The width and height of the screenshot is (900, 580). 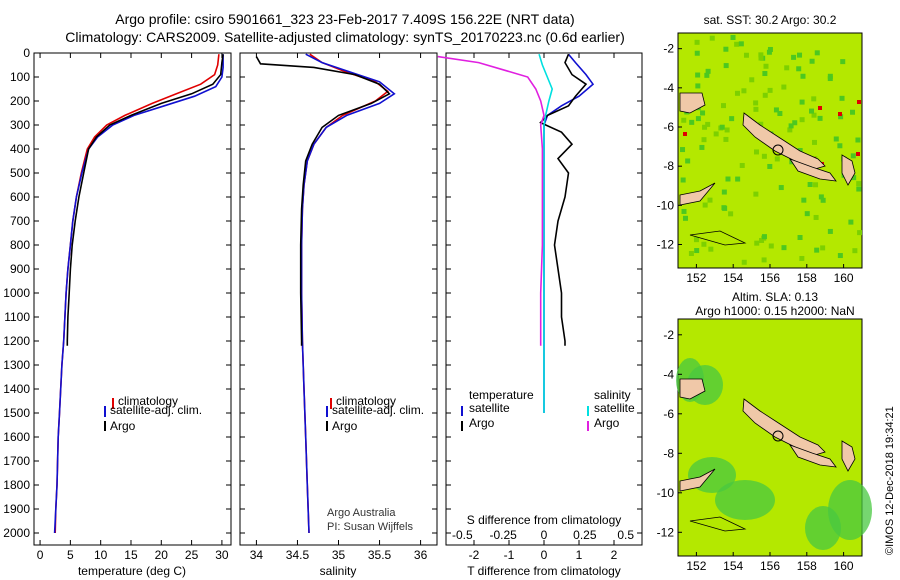 I want to click on x-tick-label: 34.5, so click(x=298, y=555).